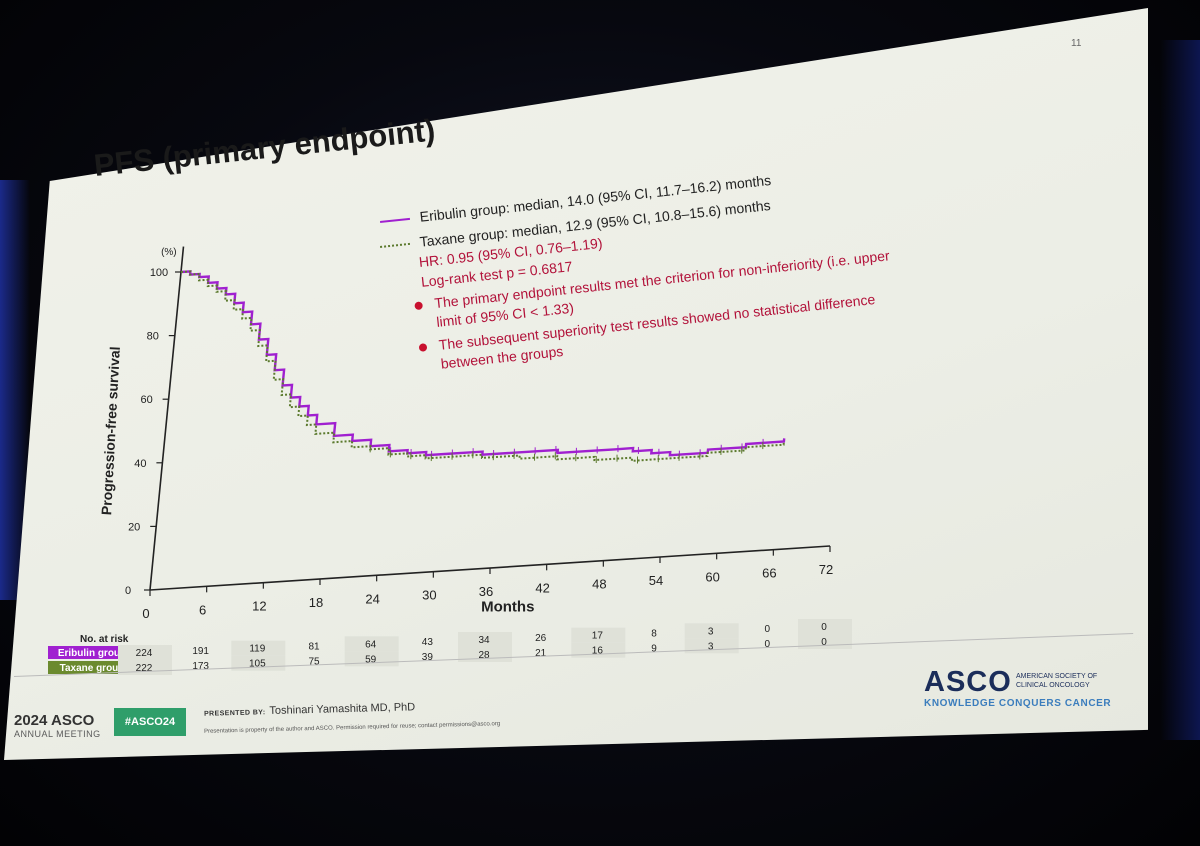  Describe the element at coordinates (656, 580) in the screenshot. I see `x-tick-label: 54` at that location.